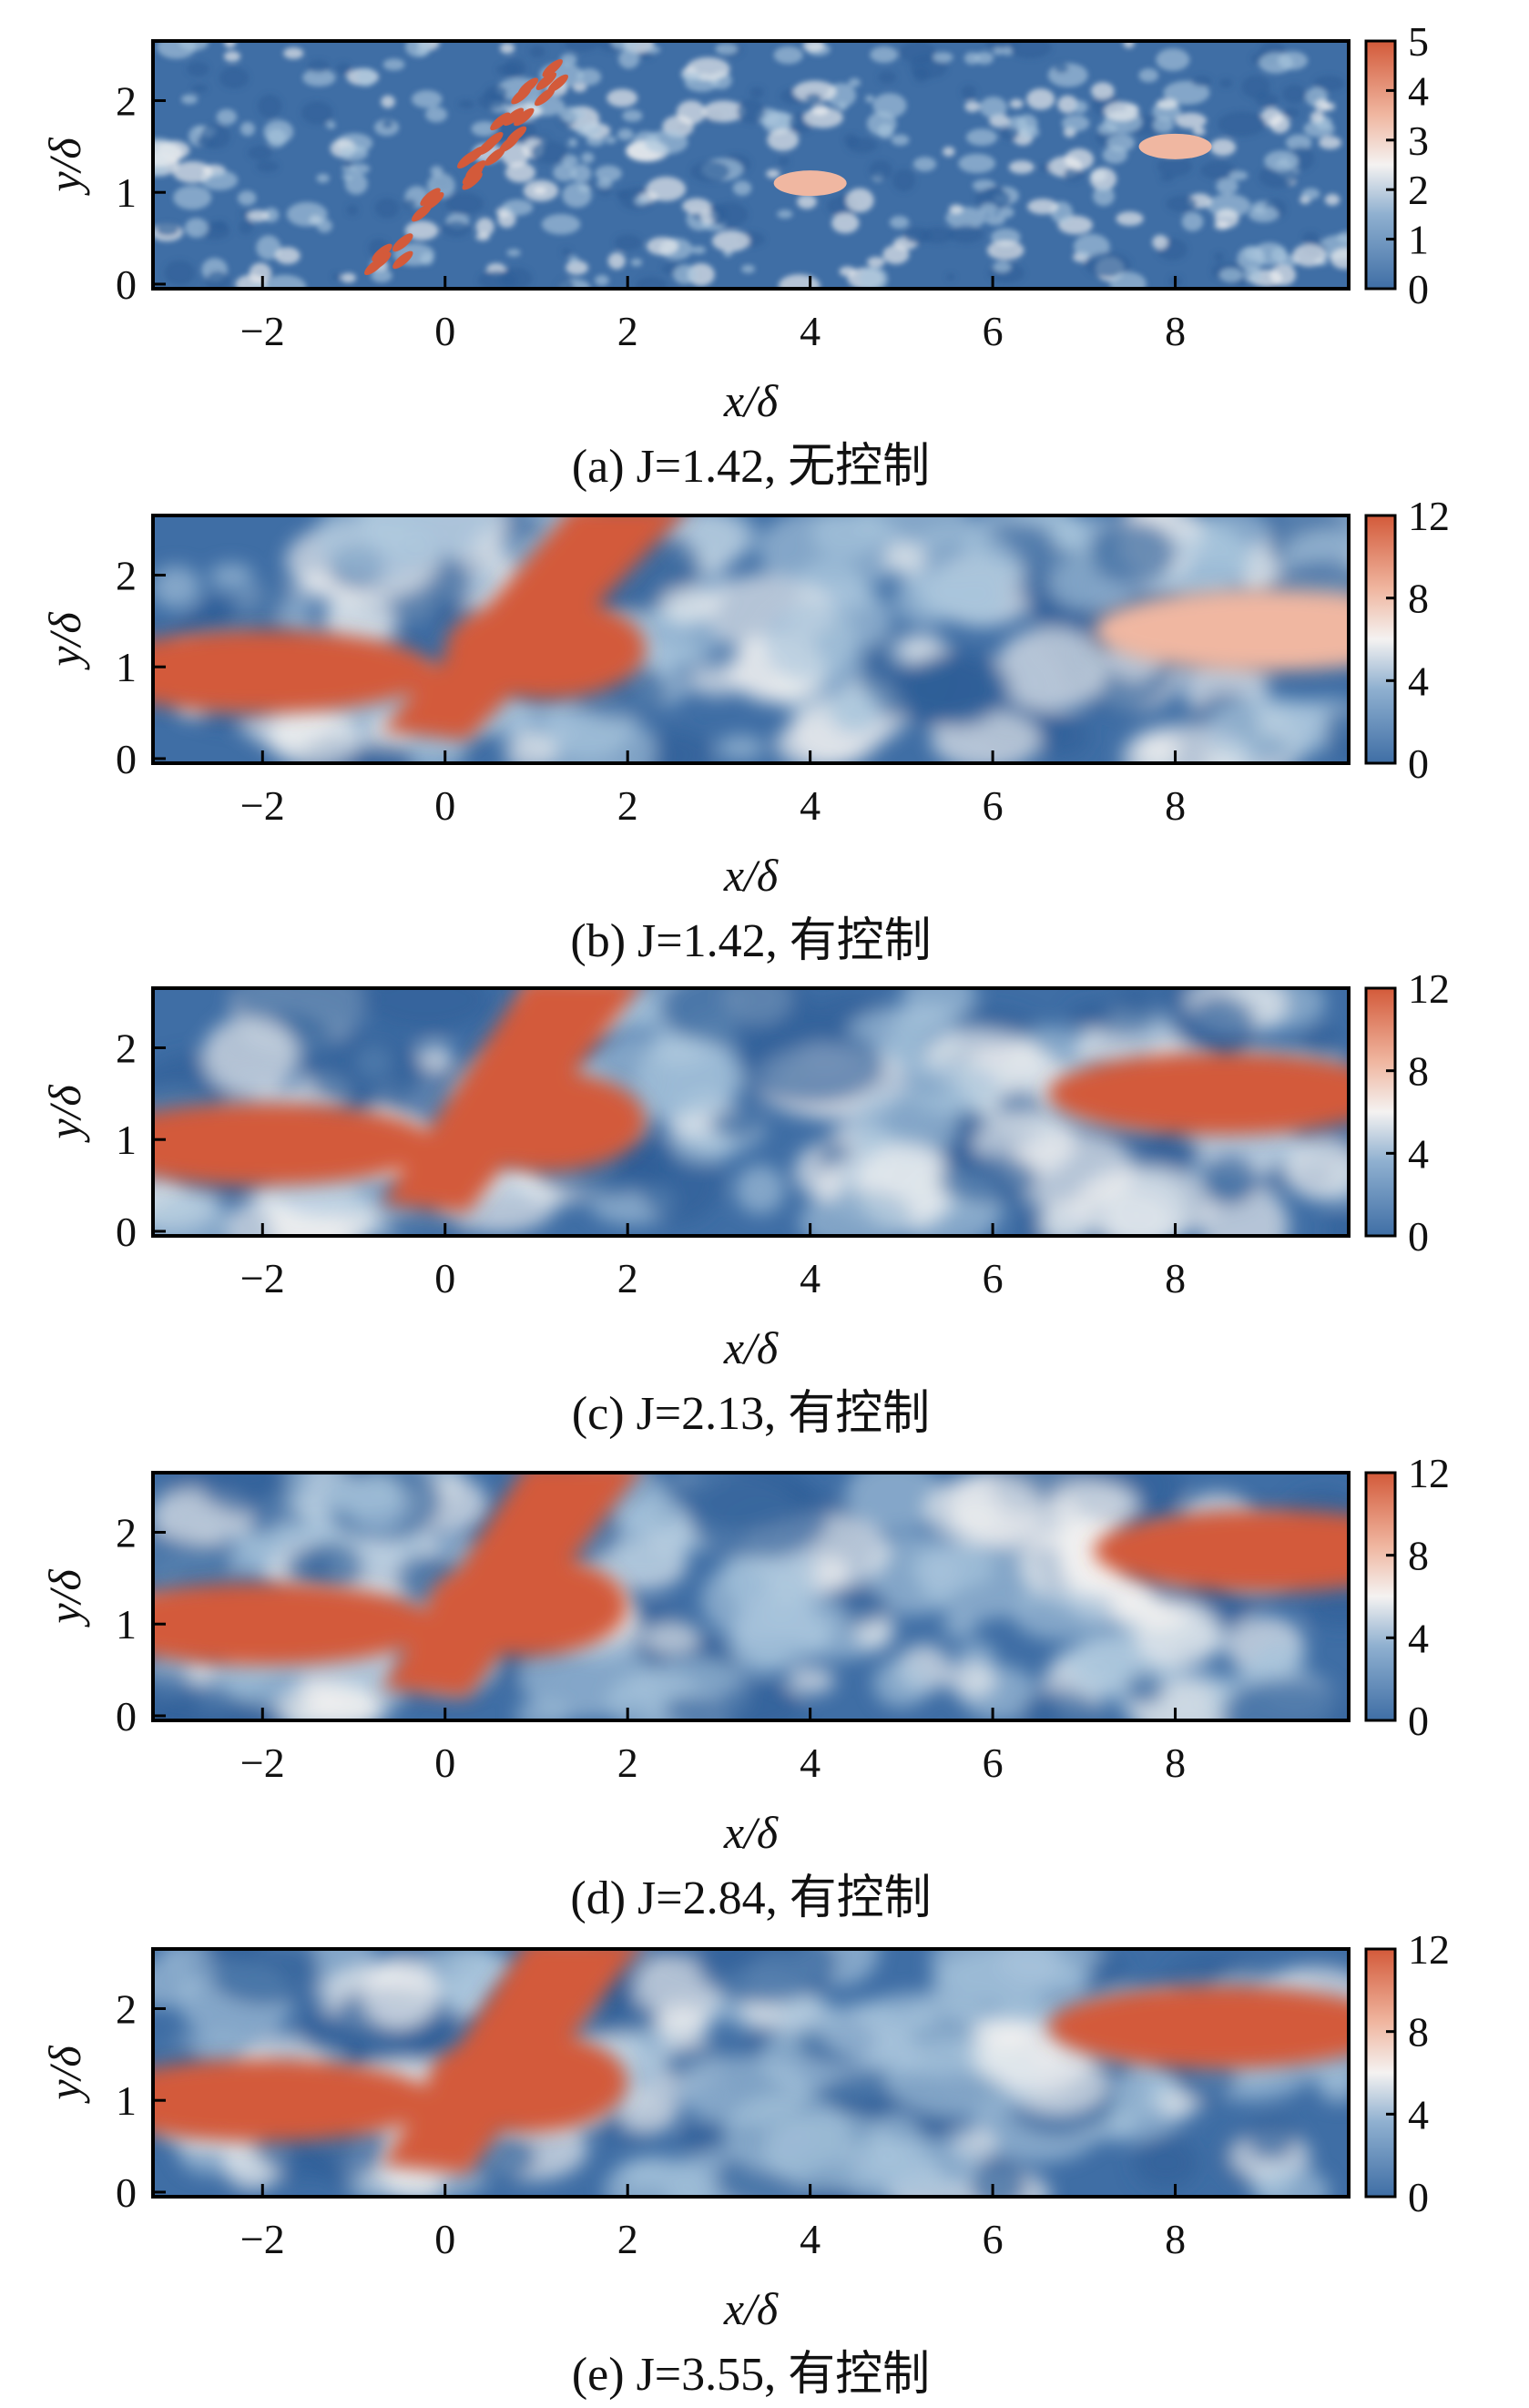  What do you see at coordinates (64, 641) in the screenshot?
I see `y-axis-label: y/δ` at bounding box center [64, 641].